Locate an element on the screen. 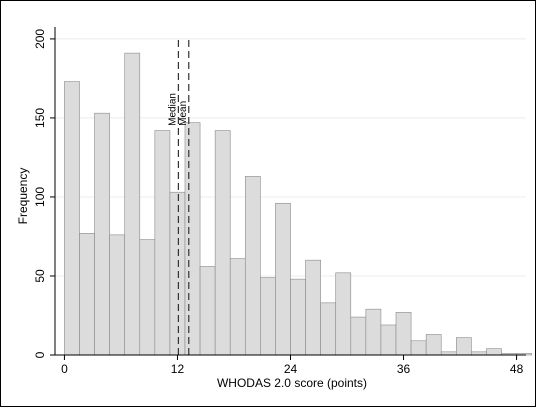  reference-line-label: Mean is located at coordinates (183, 113).